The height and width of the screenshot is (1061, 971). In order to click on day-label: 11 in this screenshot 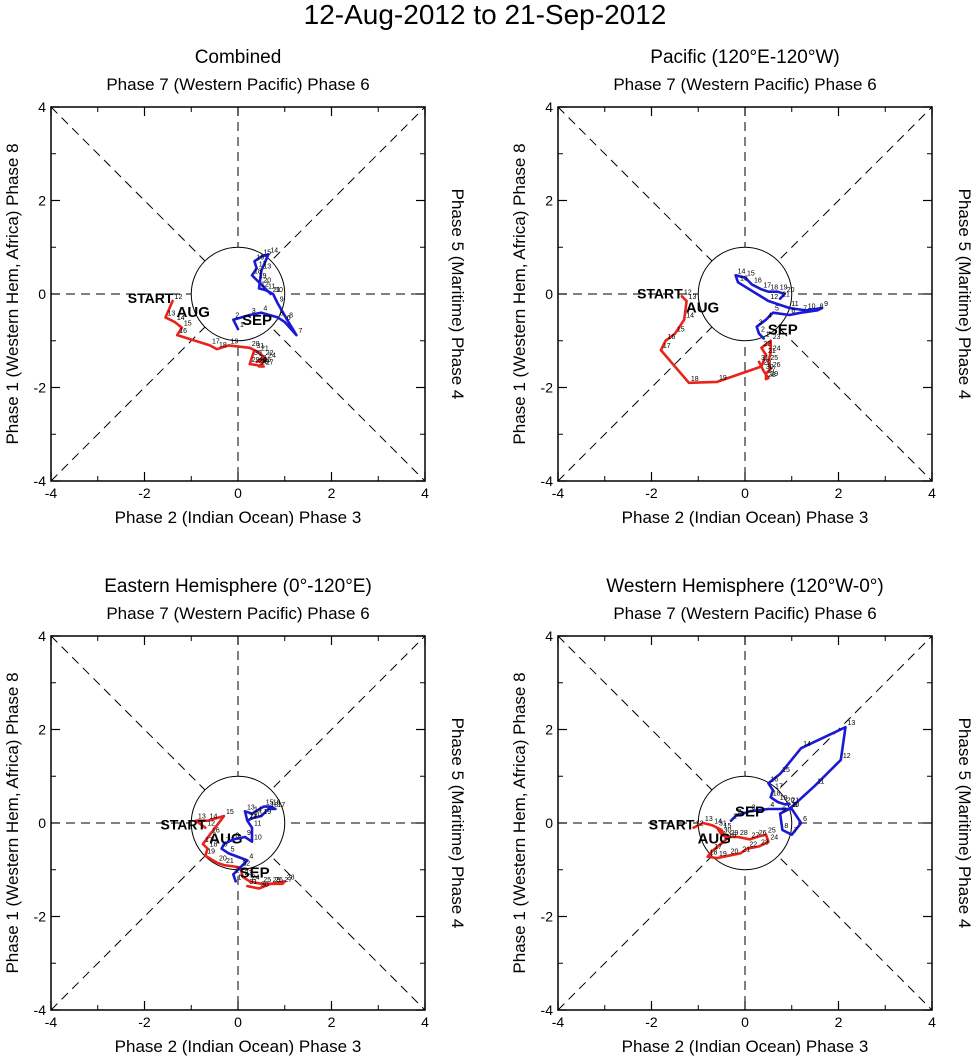, I will do `click(257, 824)`.